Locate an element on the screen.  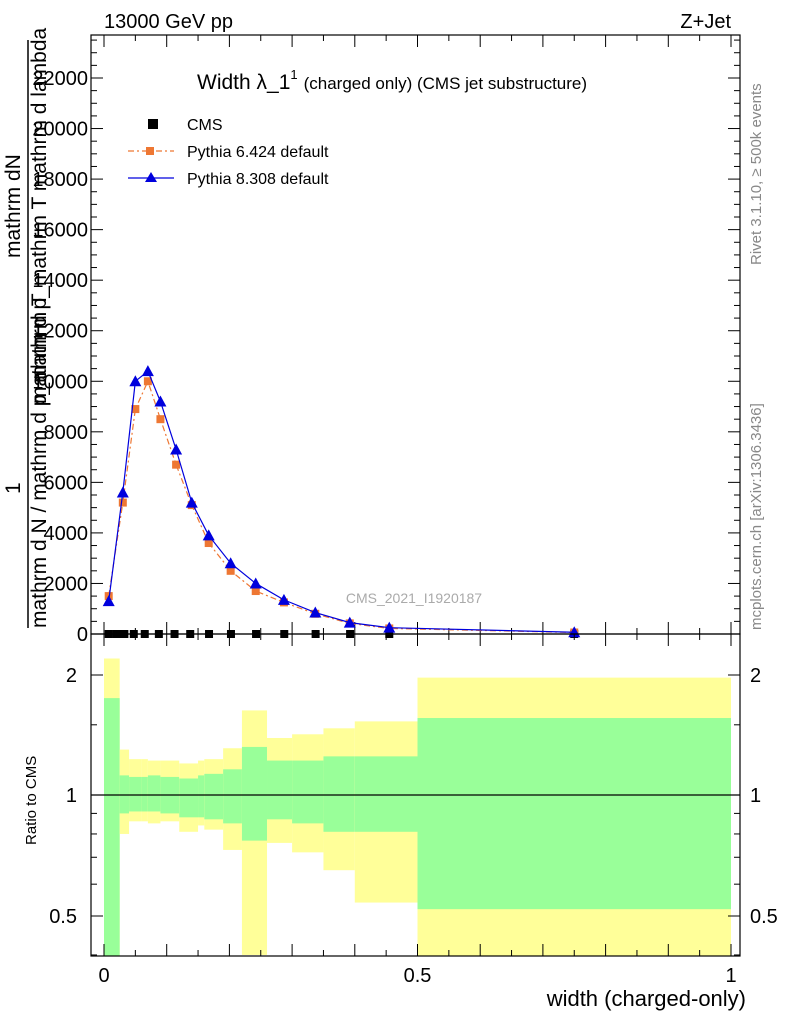
ratio-ytick-label-right: 0.5 is located at coordinates (764, 917).